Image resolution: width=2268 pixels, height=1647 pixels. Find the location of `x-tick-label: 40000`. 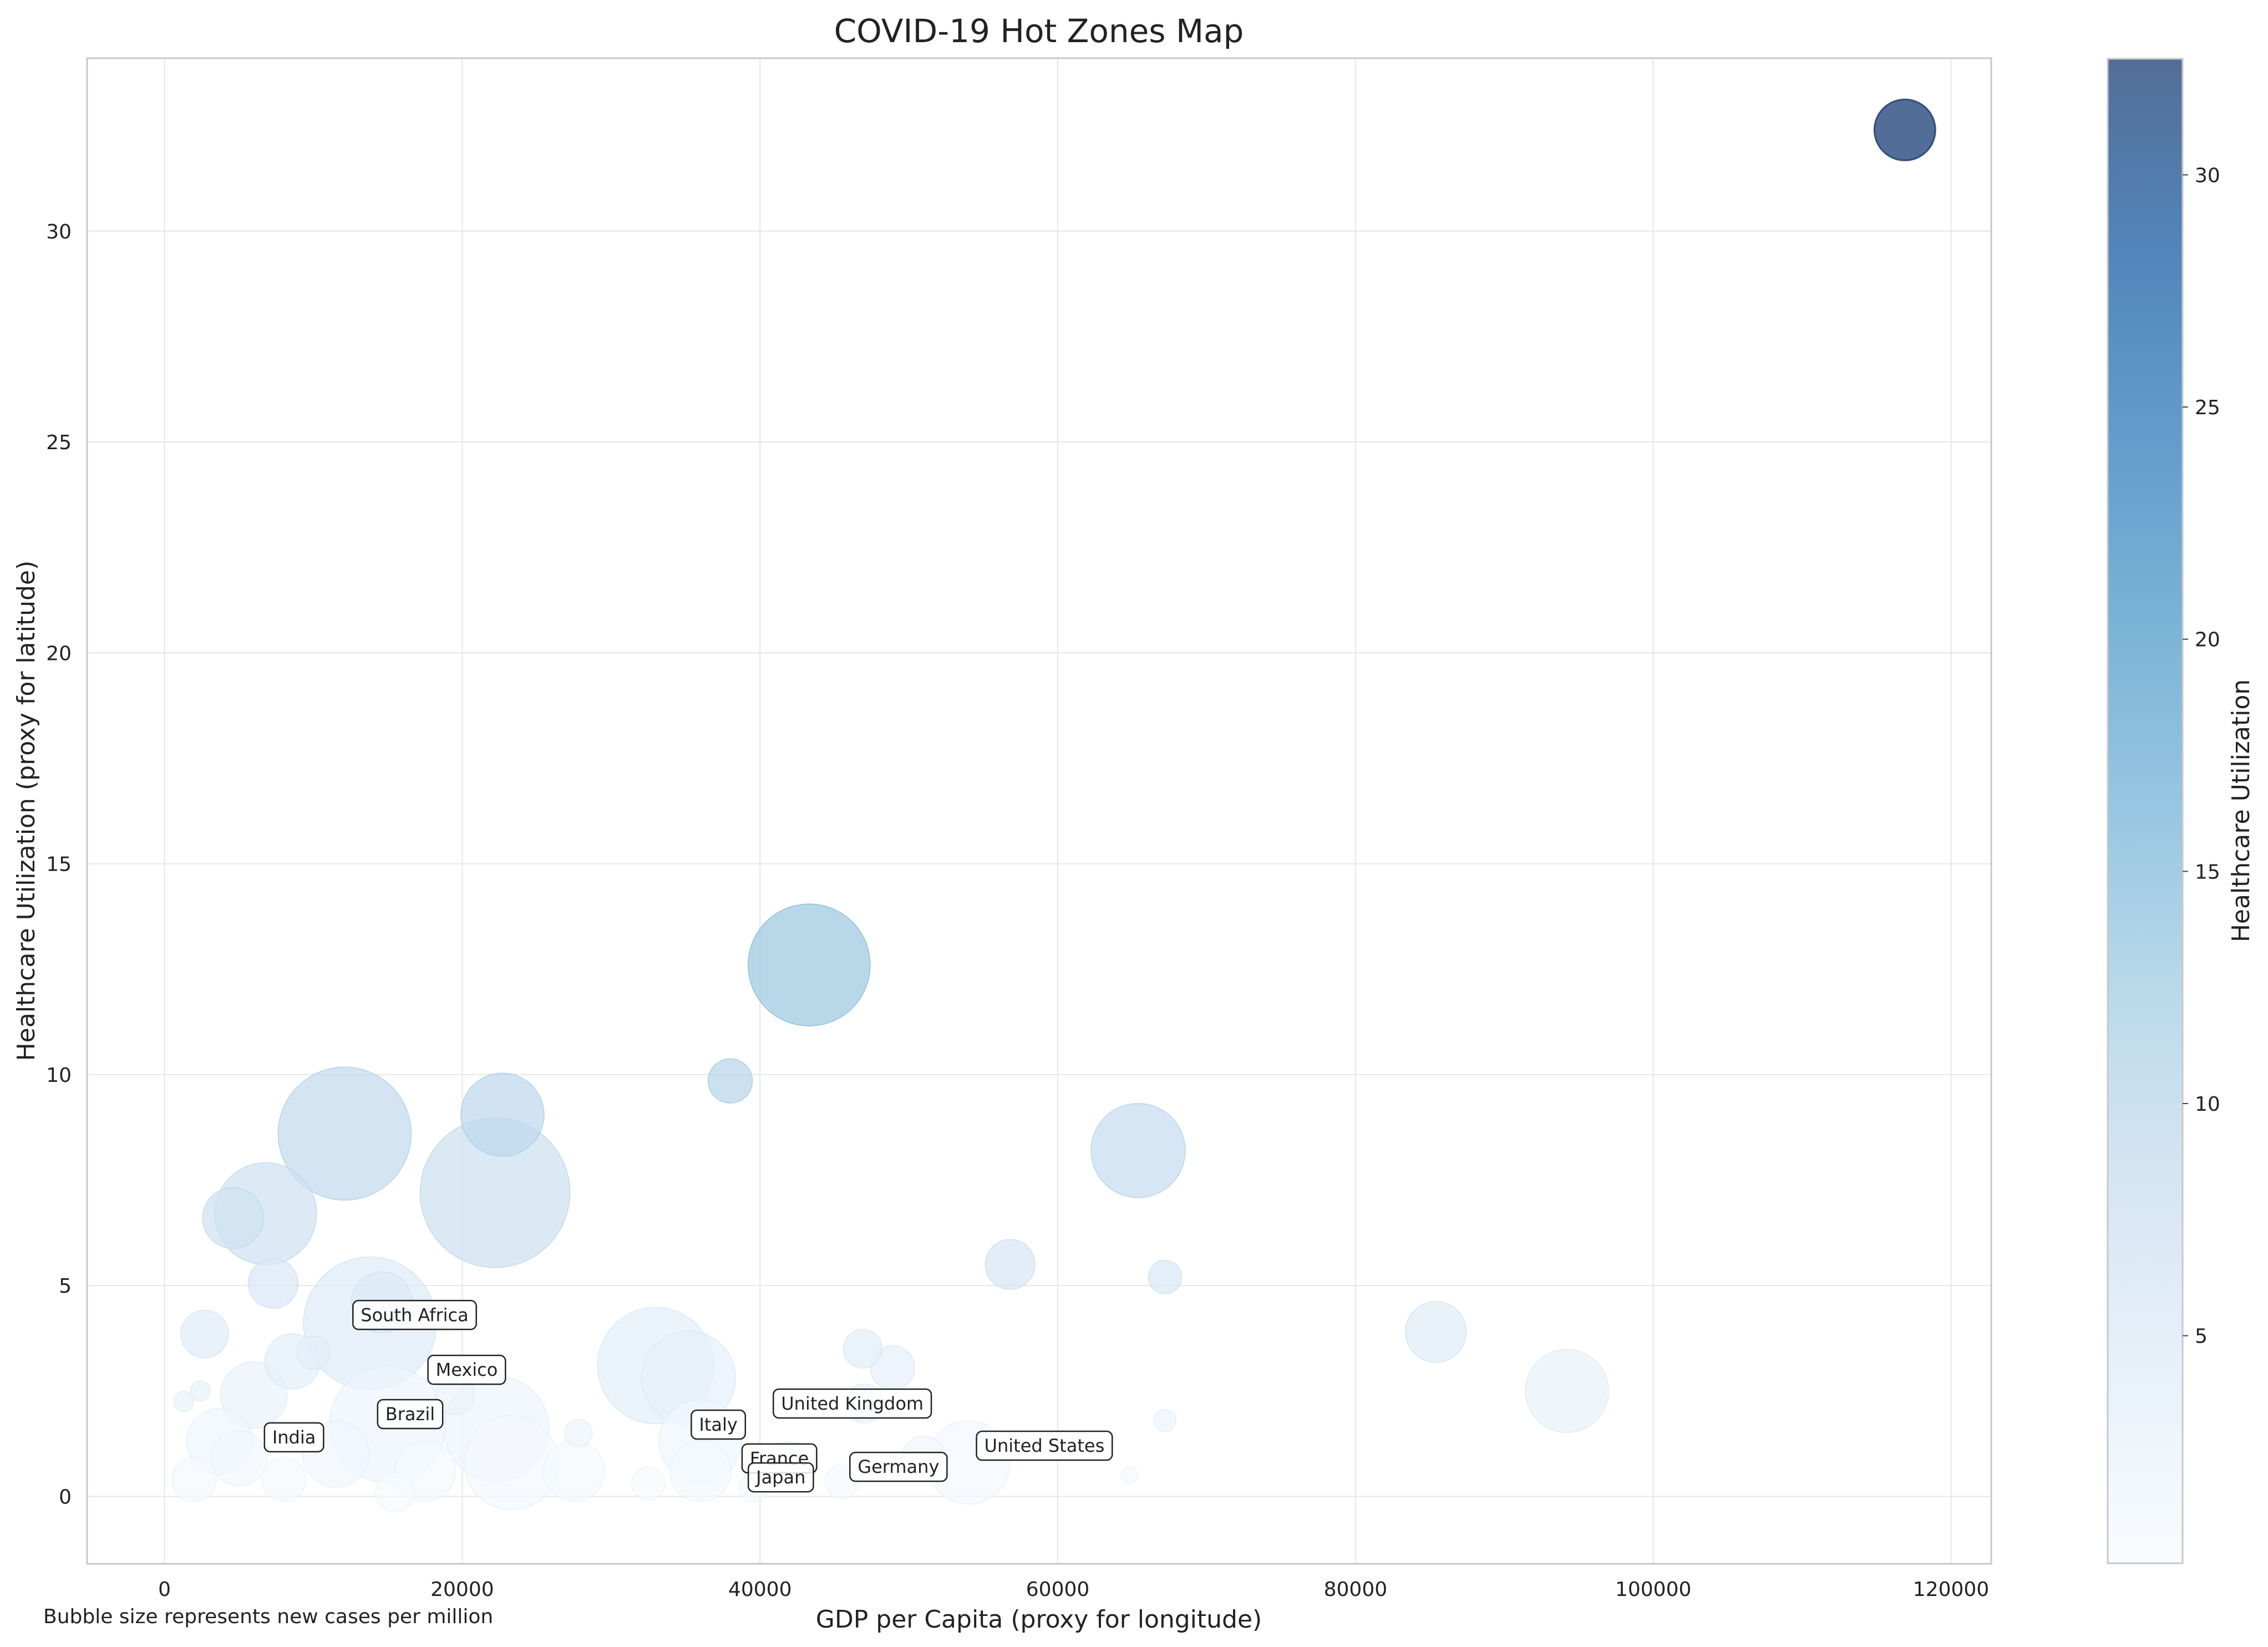

x-tick-label: 40000 is located at coordinates (760, 1589).